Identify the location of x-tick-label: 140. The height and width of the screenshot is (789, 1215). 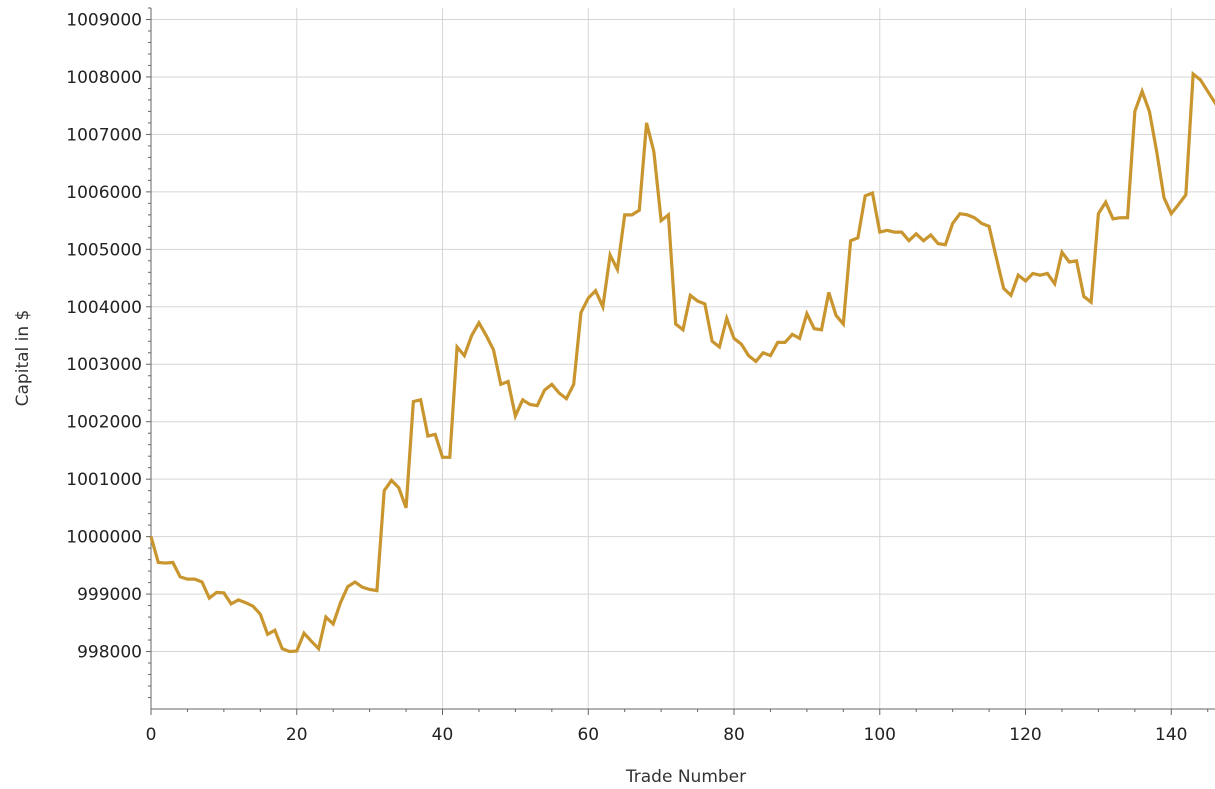
(1171, 735).